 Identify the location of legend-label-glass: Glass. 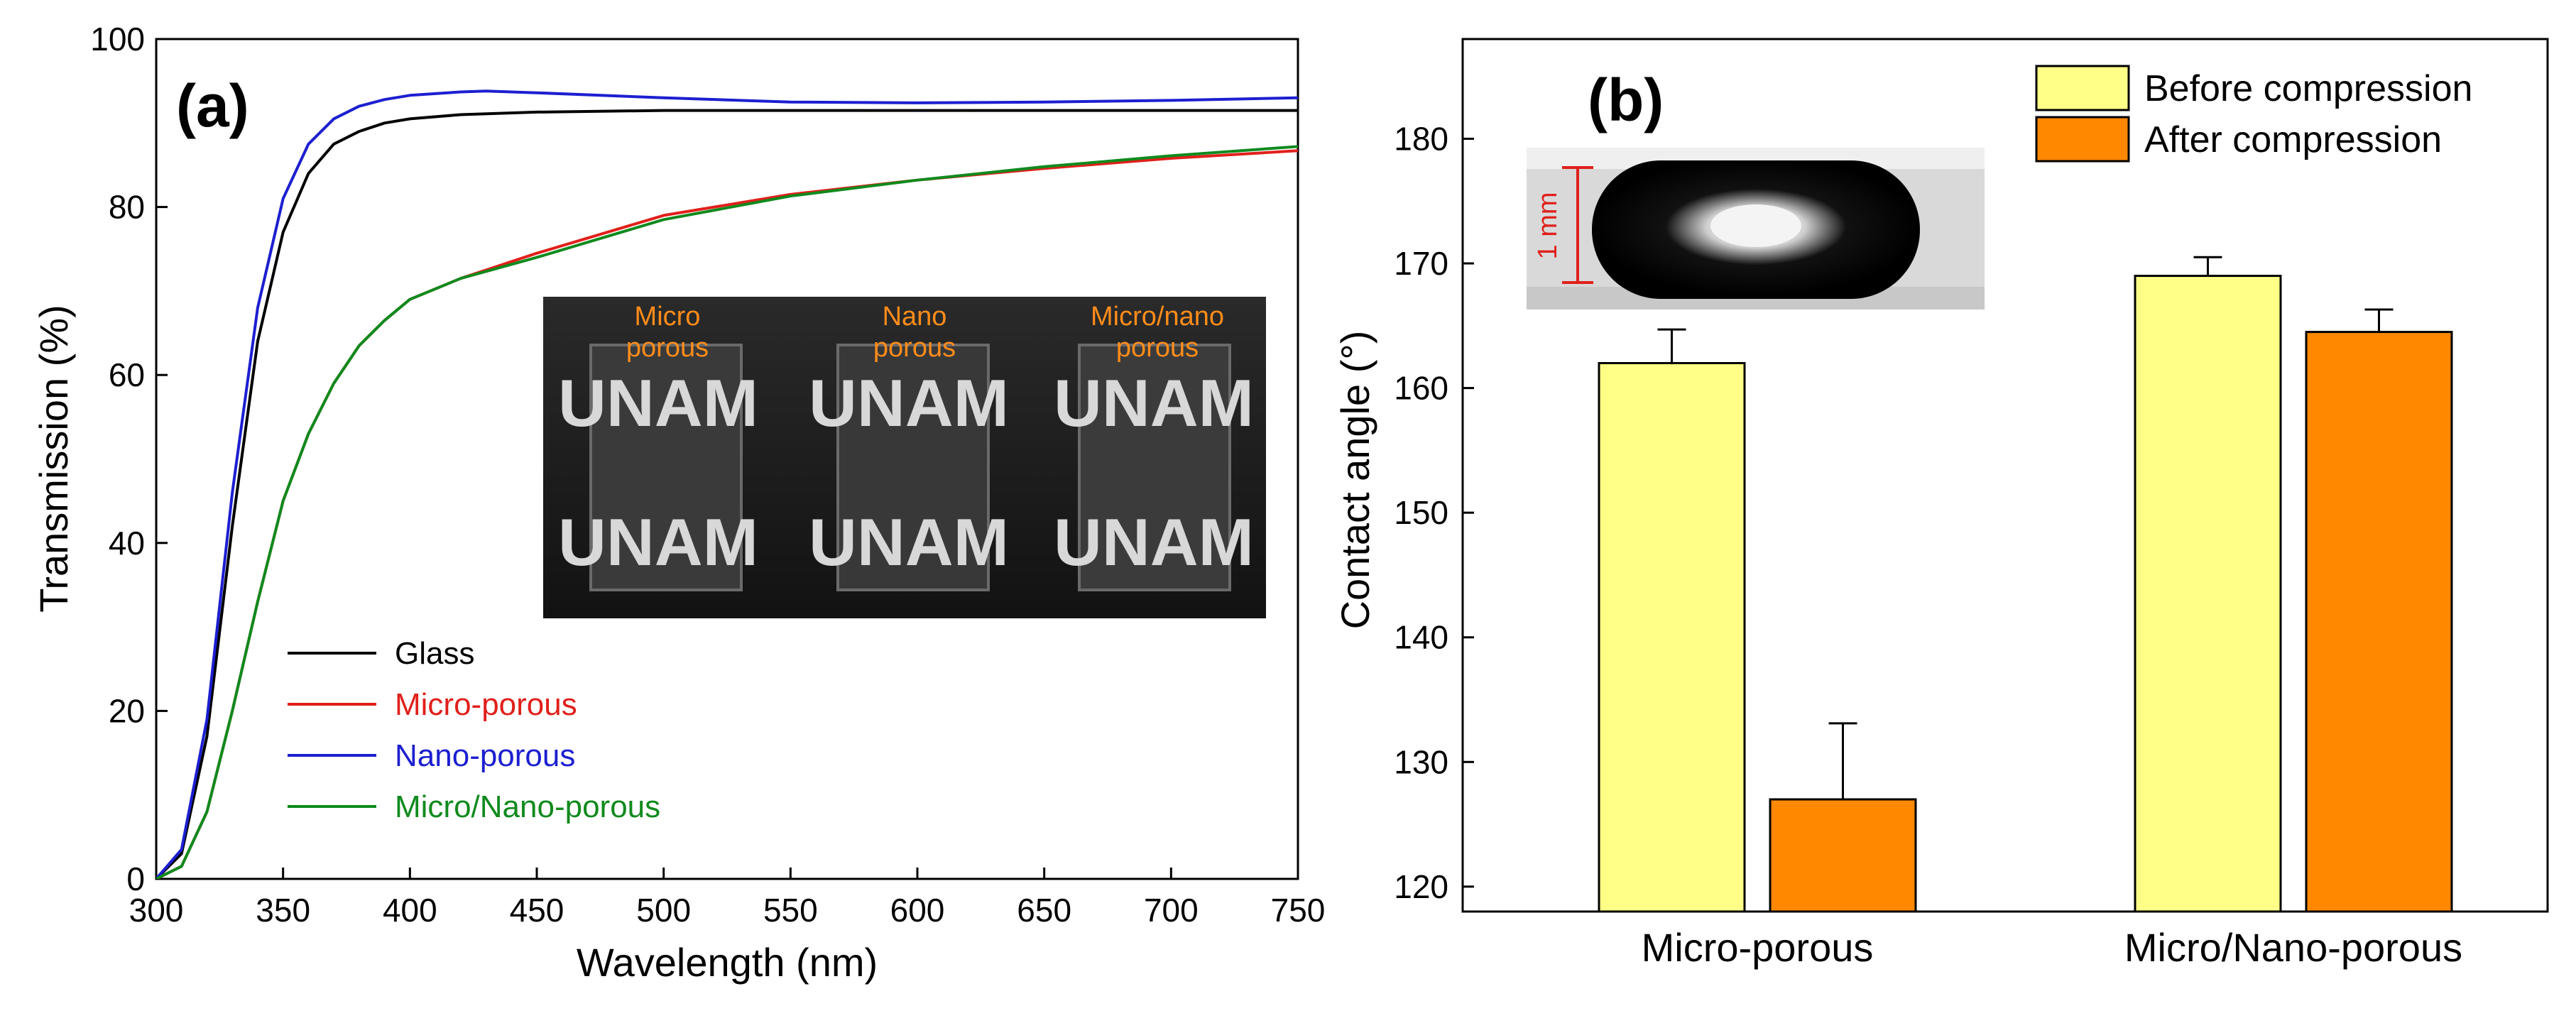
(434, 653).